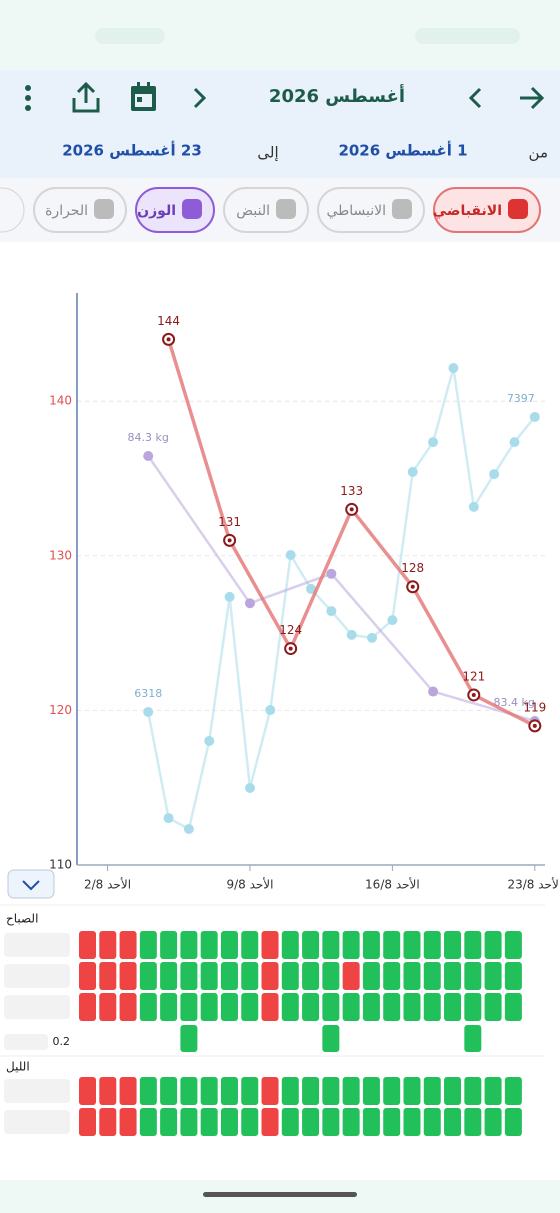 This screenshot has width=560, height=1213. What do you see at coordinates (475, 98) in the screenshot?
I see `prev-button` at bounding box center [475, 98].